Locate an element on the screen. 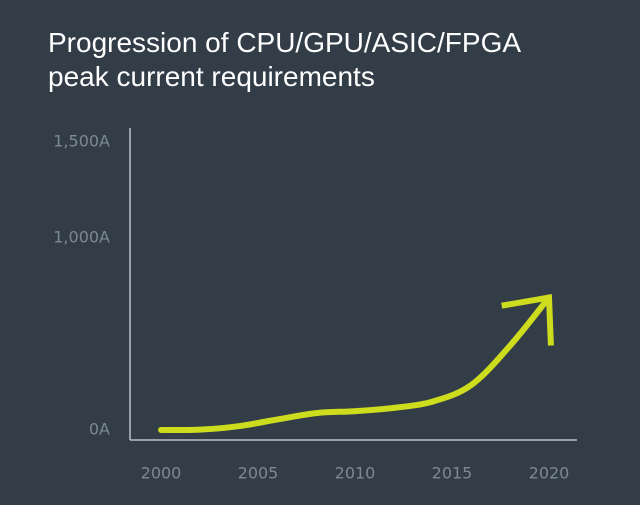 This screenshot has height=505, width=640. x-tick-label: 2015 is located at coordinates (452, 473).